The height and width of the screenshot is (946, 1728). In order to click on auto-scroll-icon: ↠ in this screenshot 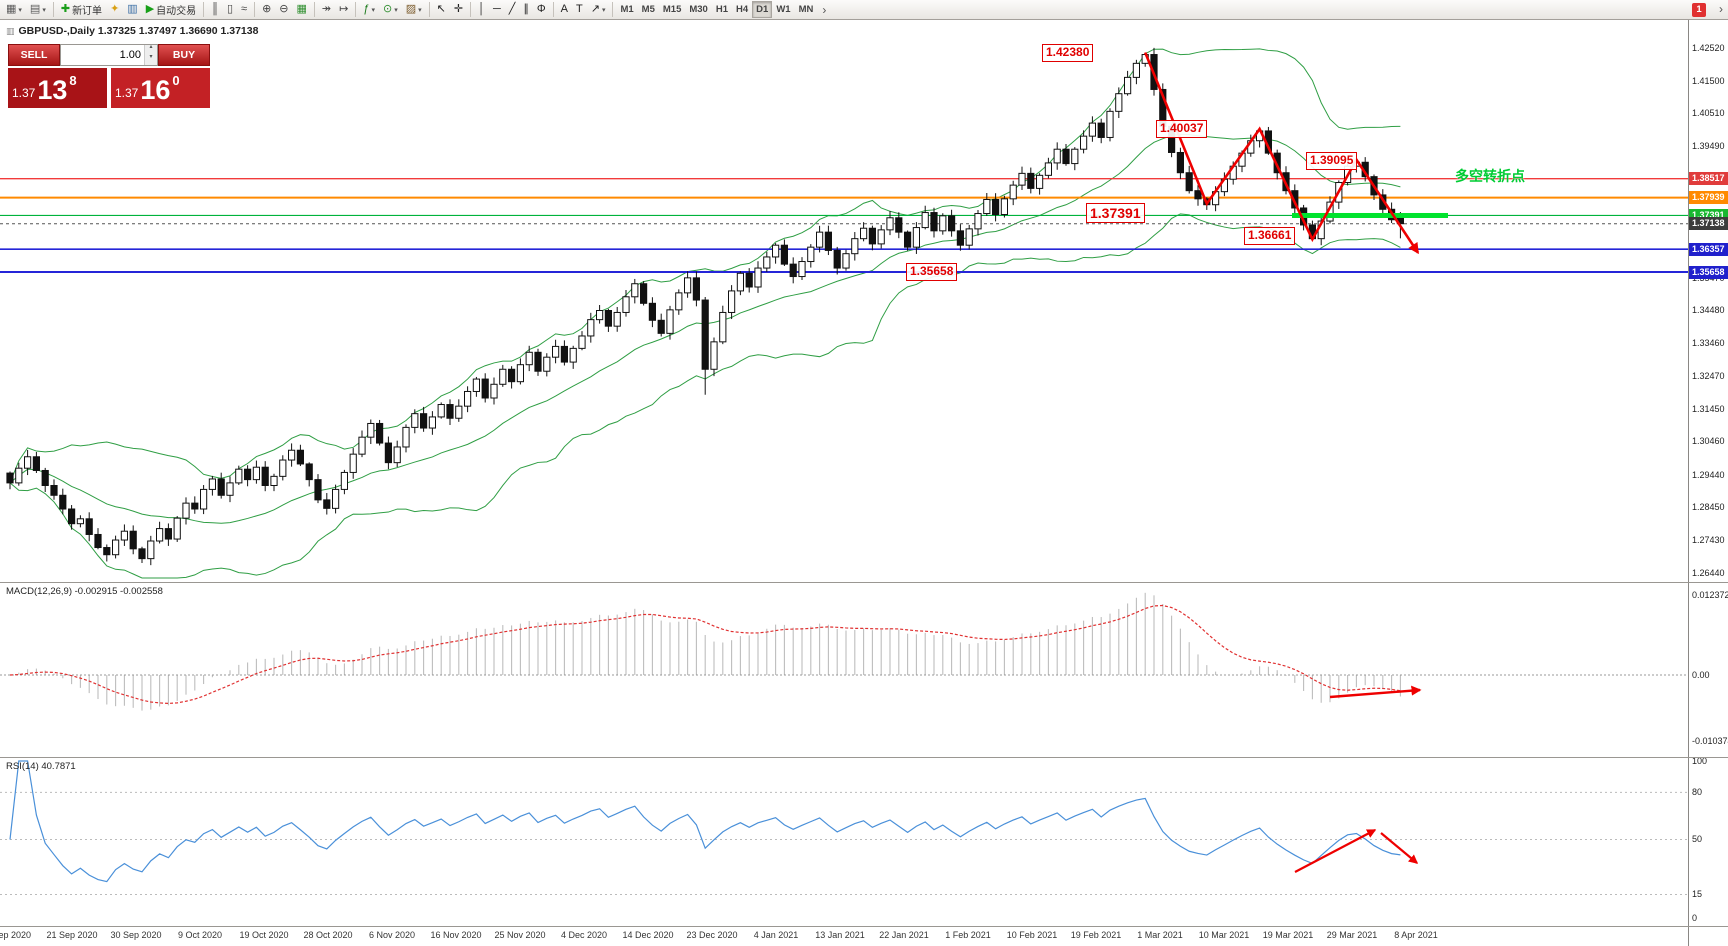, I will do `click(326, 9)`.